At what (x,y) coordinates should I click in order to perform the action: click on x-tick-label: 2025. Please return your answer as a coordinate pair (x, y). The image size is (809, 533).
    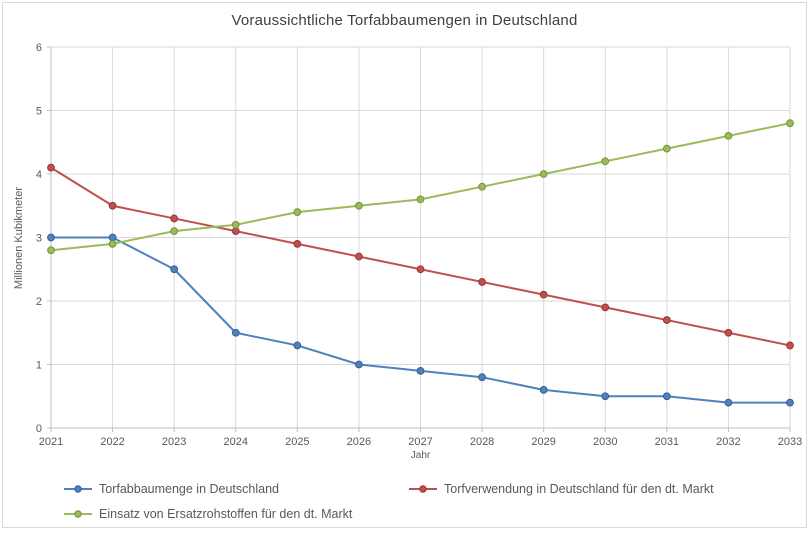
    Looking at the image, I should click on (297, 442).